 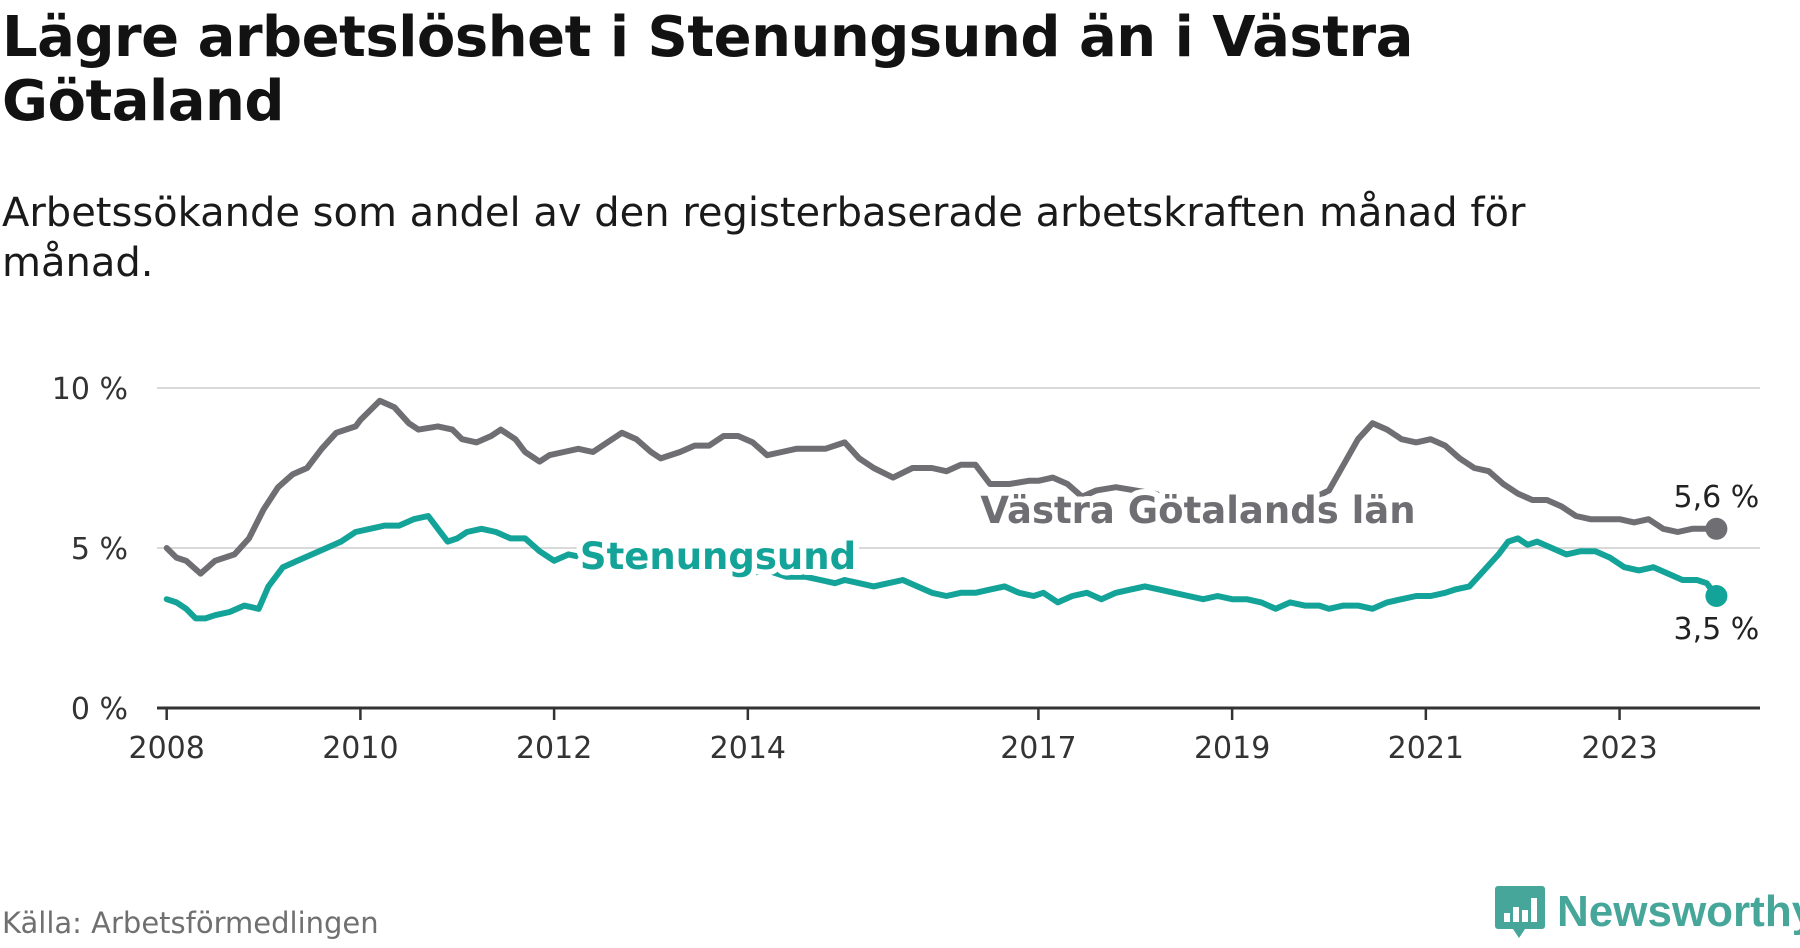 I want to click on x-tick-label: 2019, so click(x=1232, y=748).